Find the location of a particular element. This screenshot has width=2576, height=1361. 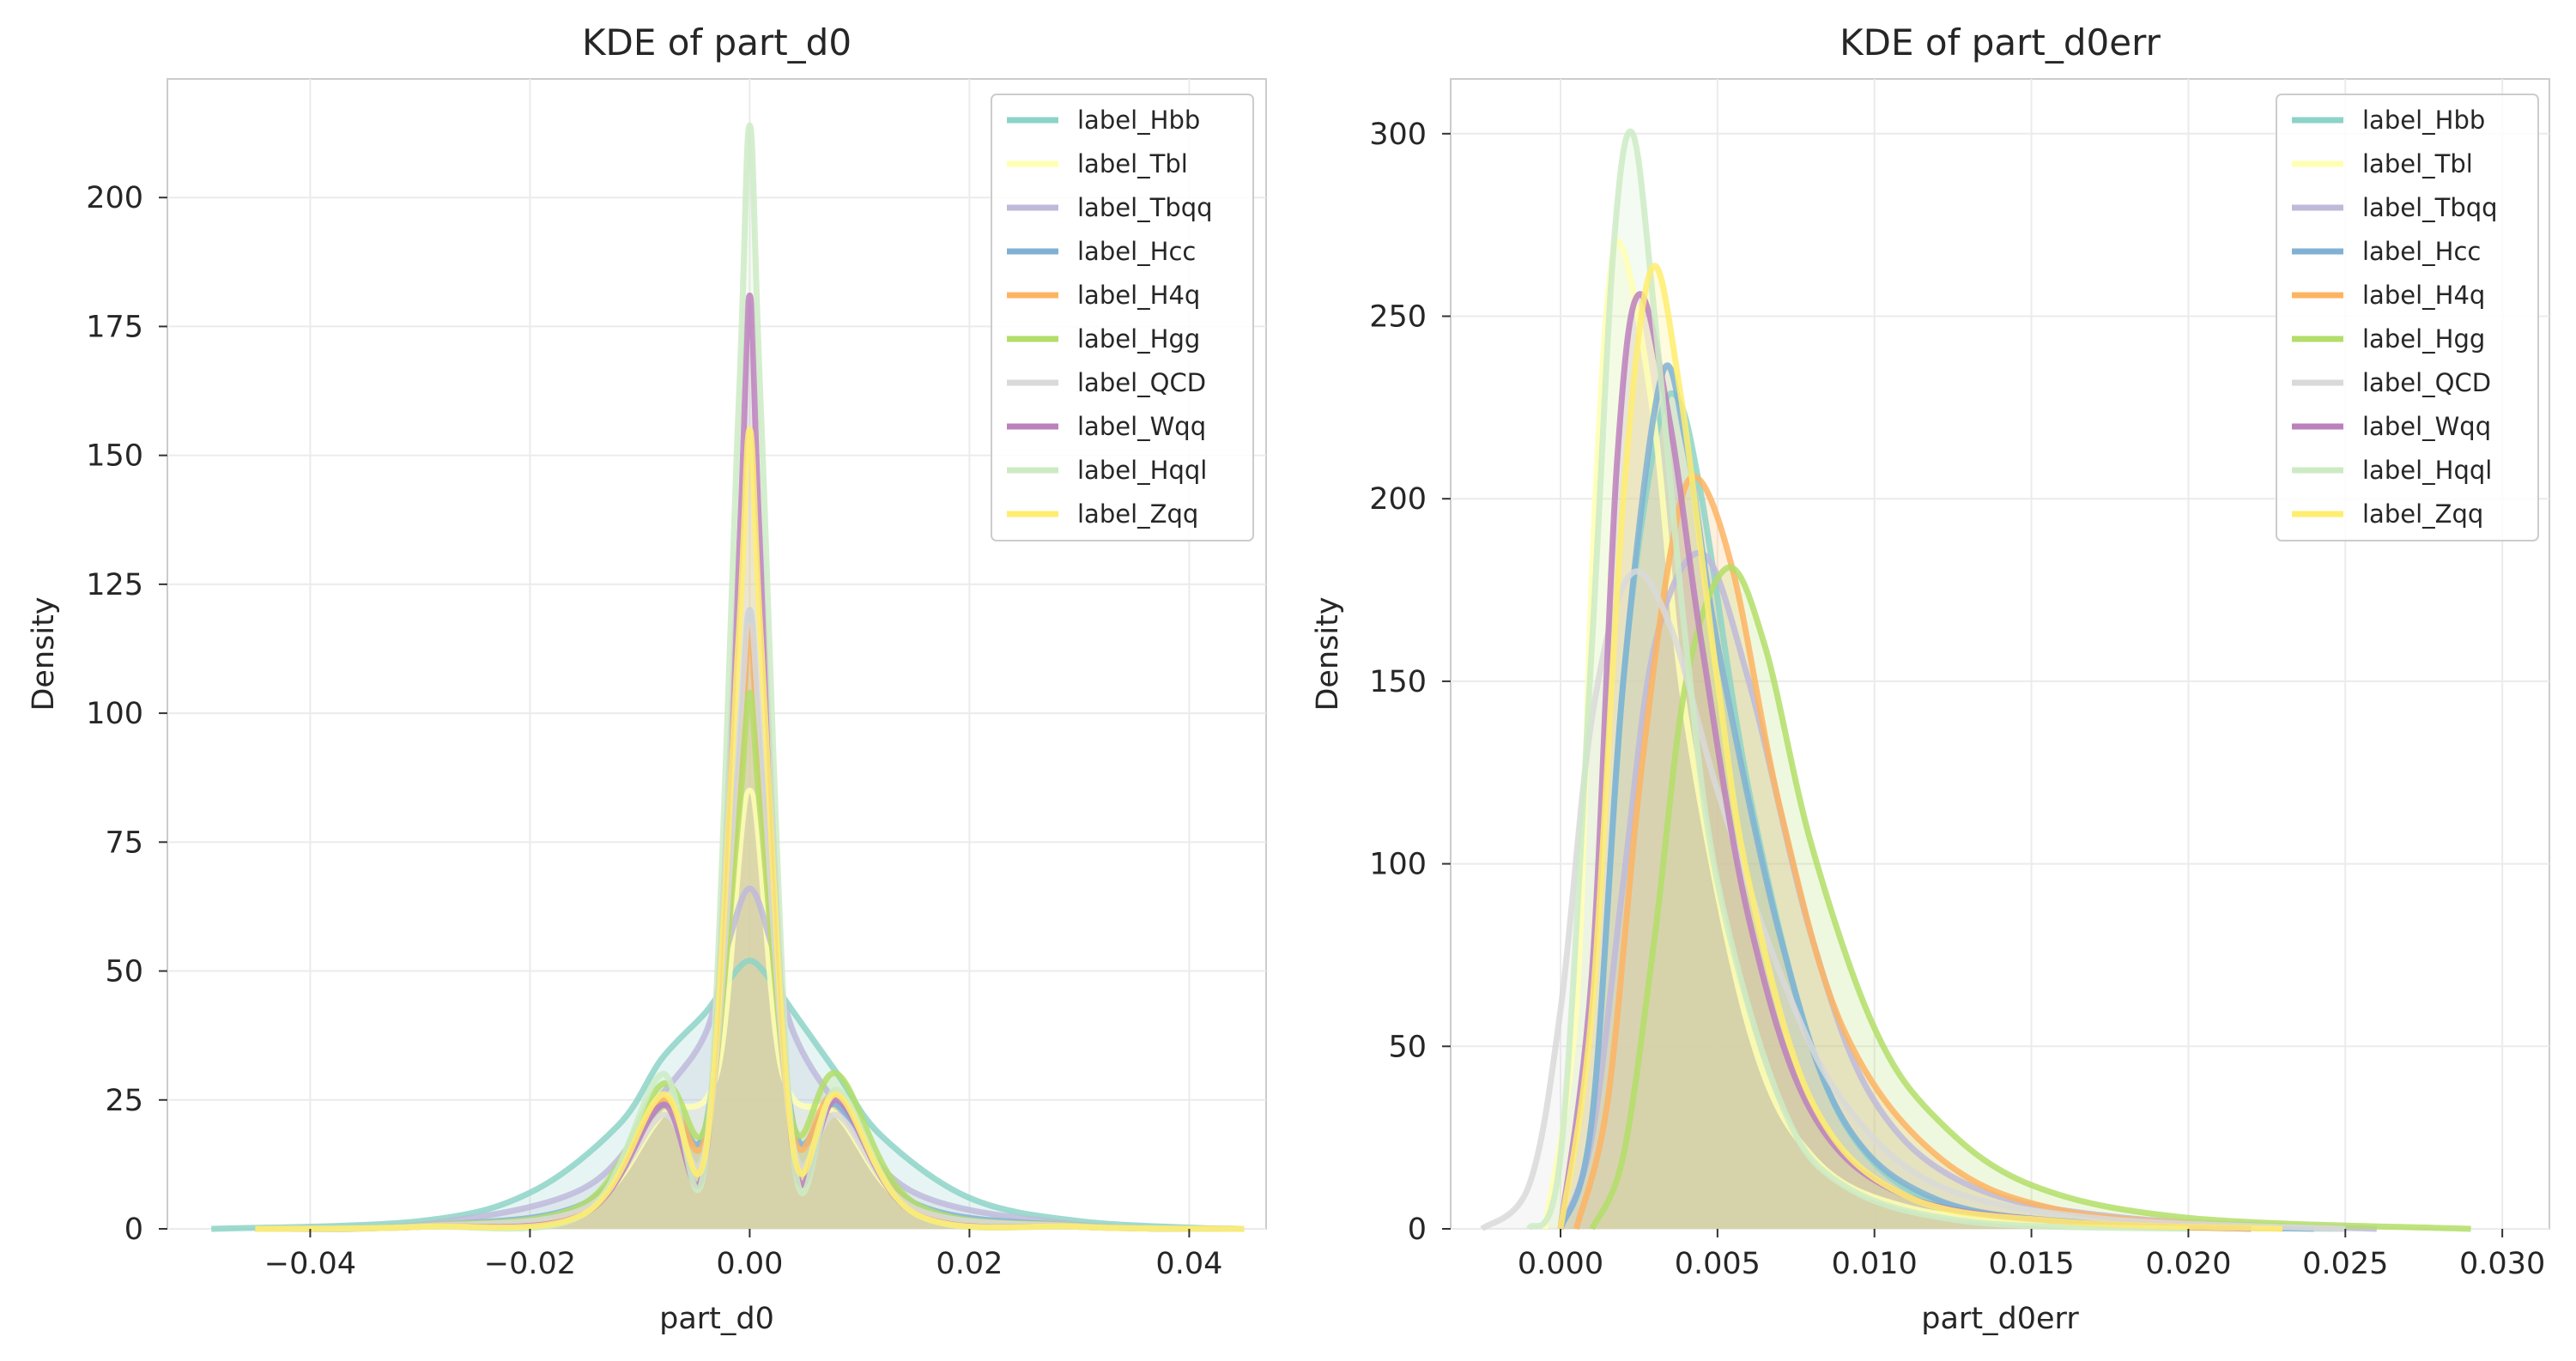

density-line-label-tbqq is located at coordinates (750, 1058).